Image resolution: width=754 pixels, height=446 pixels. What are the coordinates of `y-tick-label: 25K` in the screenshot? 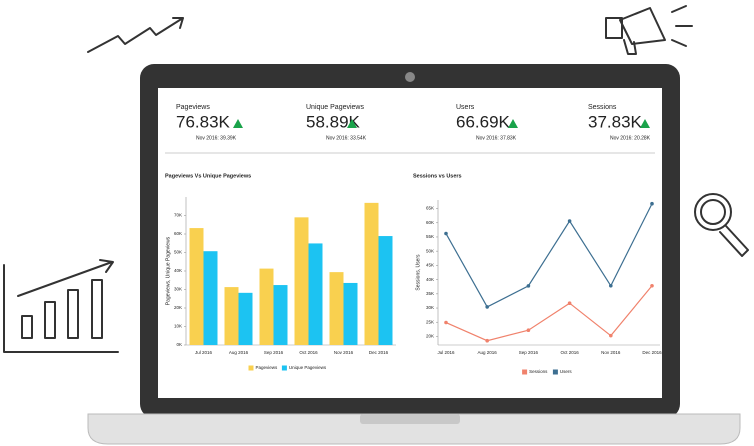 It's located at (430, 321).